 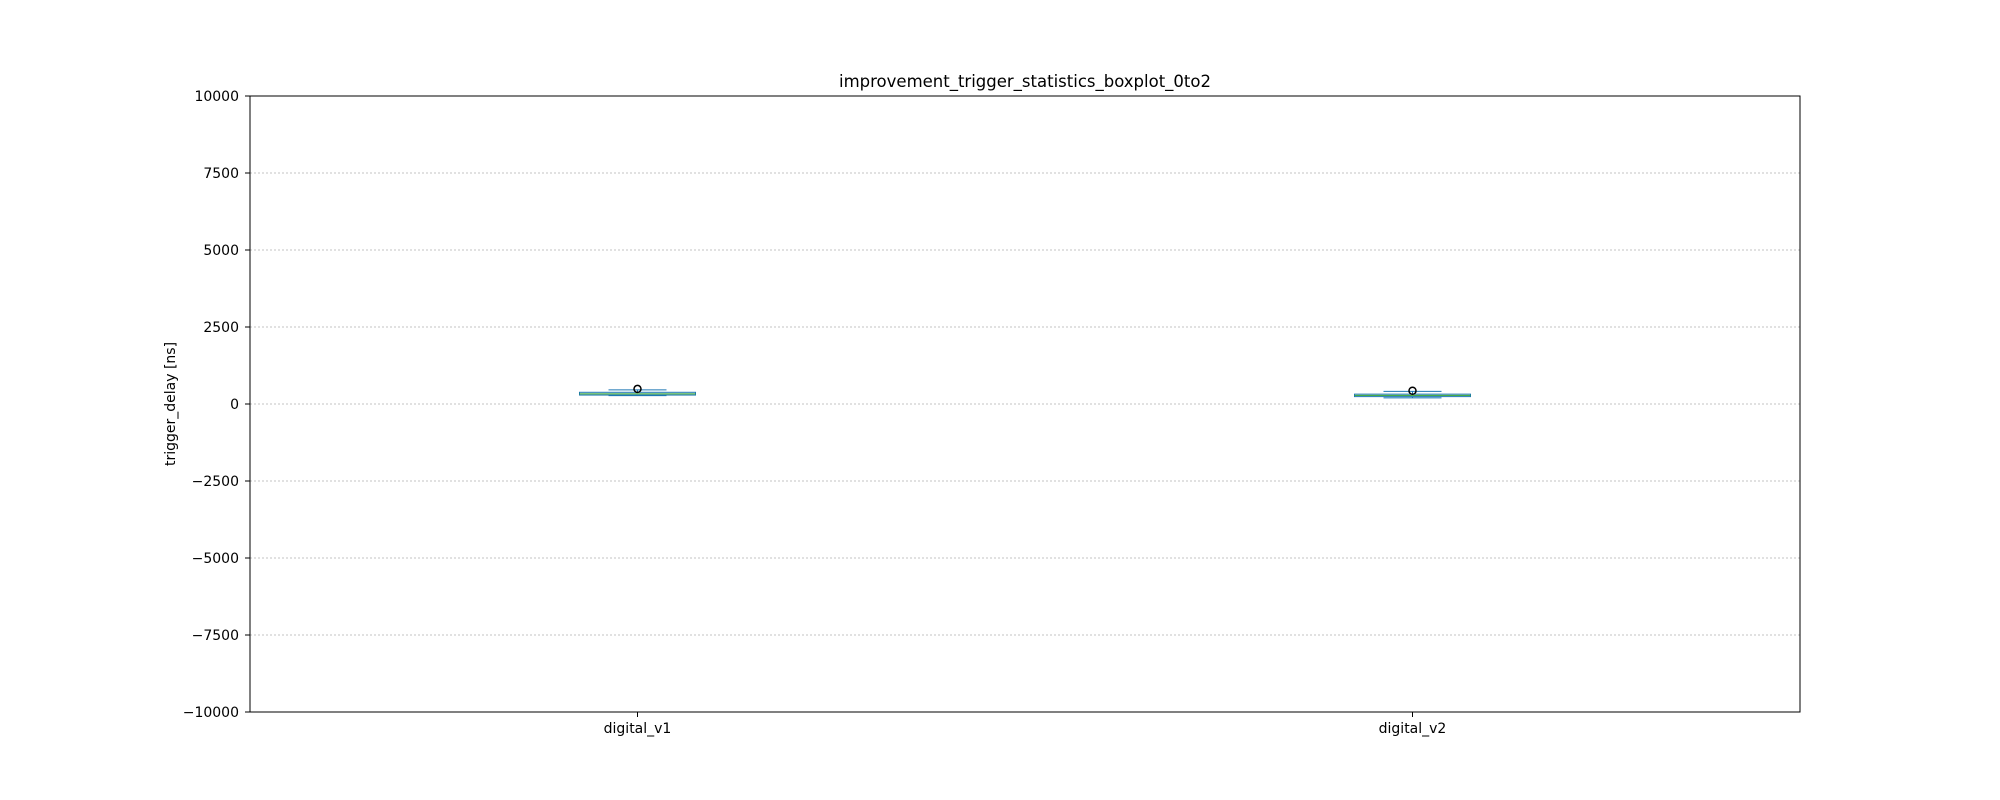 I want to click on box-digital_v1, so click(x=637, y=390).